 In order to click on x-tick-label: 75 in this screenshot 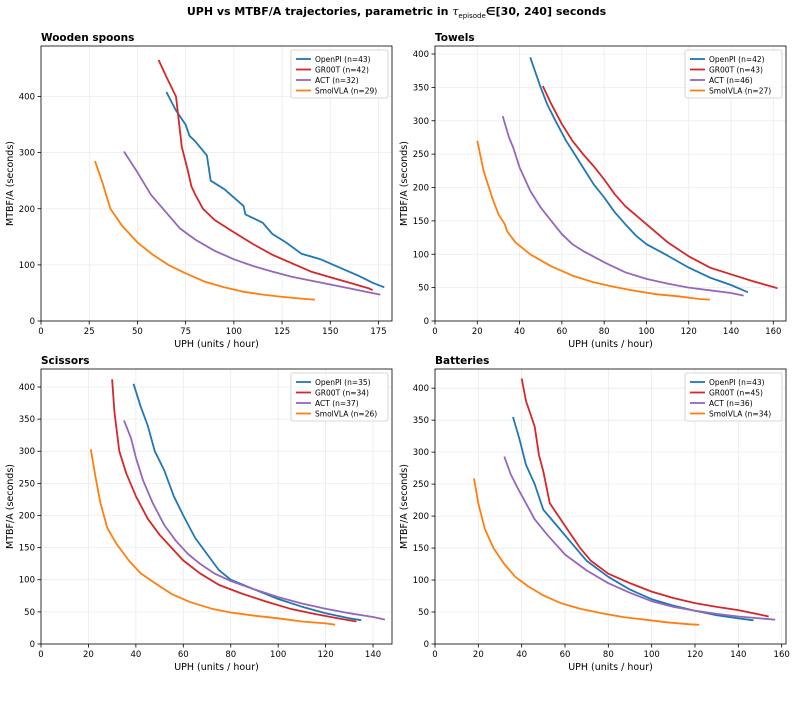, I will do `click(185, 332)`.